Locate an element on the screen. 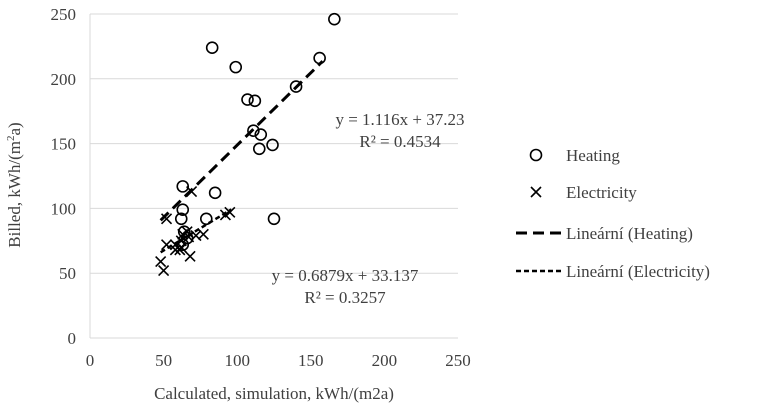 The image size is (776, 409). electricity-r2: R² = 0.3257 is located at coordinates (345, 297).